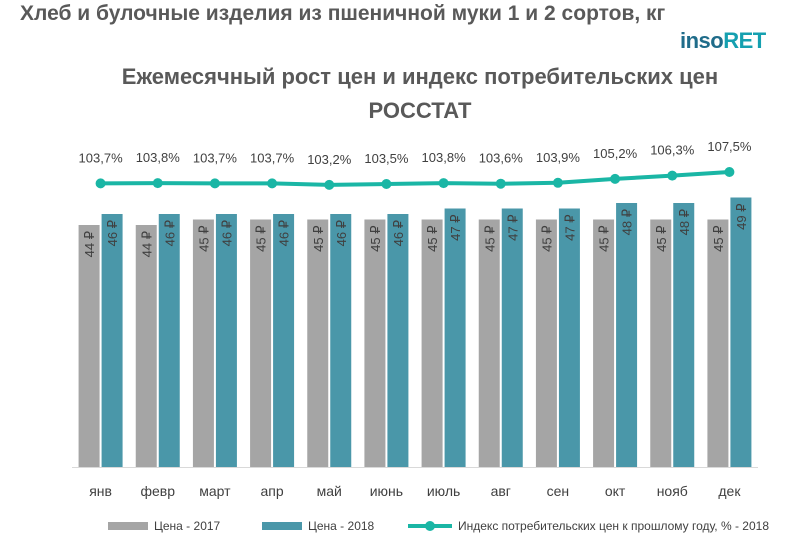 Image resolution: width=800 pixels, height=546 pixels. Describe the element at coordinates (215, 491) in the screenshot. I see `x-tick-label: март` at that location.